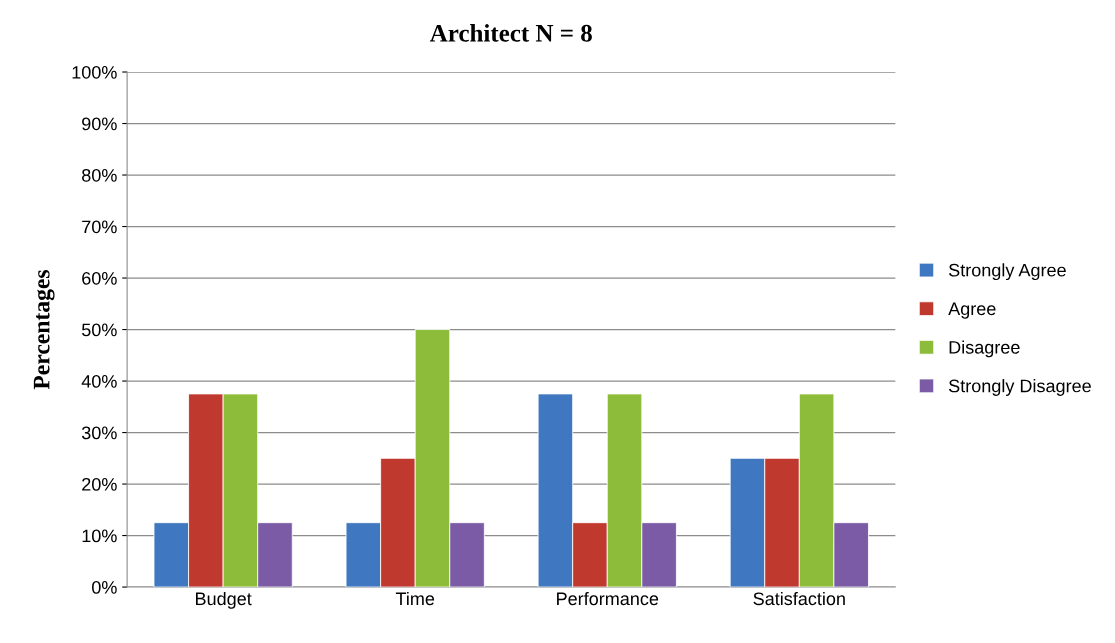 The width and height of the screenshot is (1115, 643). What do you see at coordinates (224, 600) in the screenshot?
I see `x-tick-label: Budget` at bounding box center [224, 600].